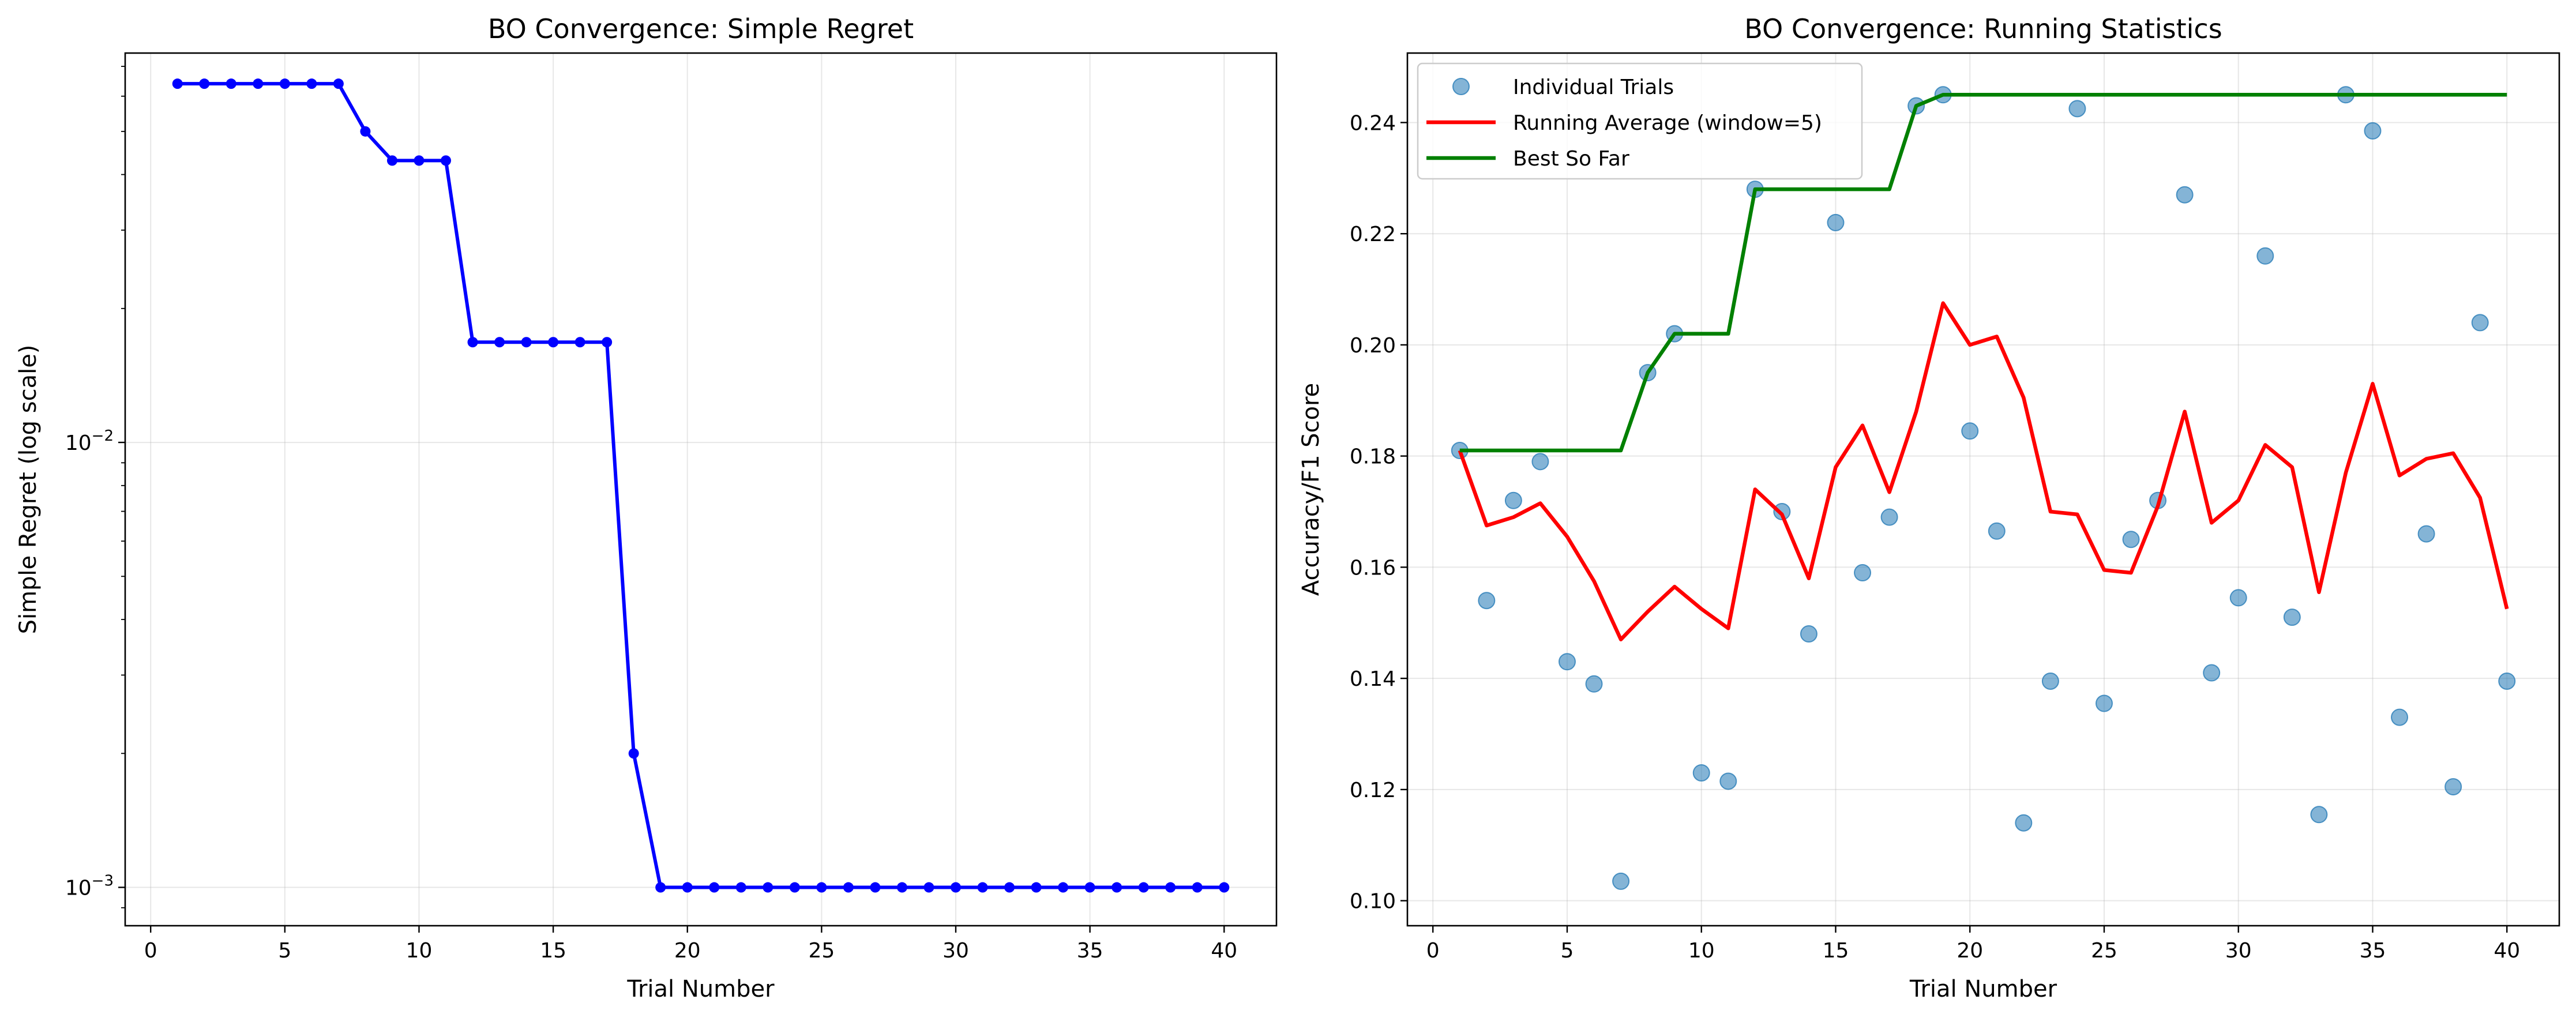  I want to click on y-tick-label: 0.24, so click(1373, 123).